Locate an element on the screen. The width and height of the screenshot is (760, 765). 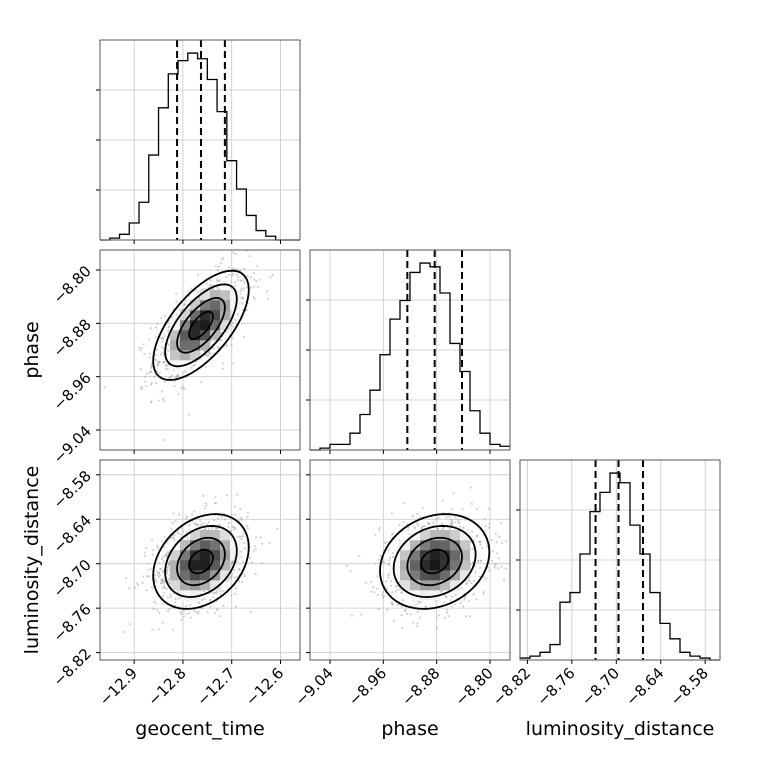
x-tick-label: −12.9 is located at coordinates (118, 686).